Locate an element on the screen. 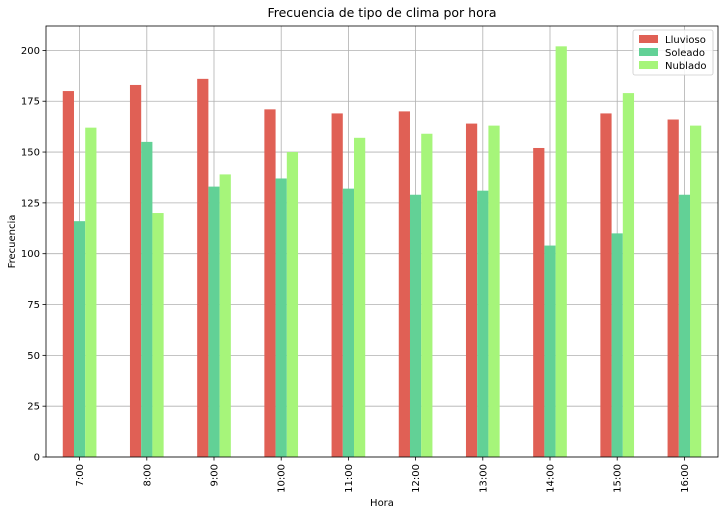 This screenshot has height=514, width=724. x-tick-label: 16:00 is located at coordinates (685, 478).